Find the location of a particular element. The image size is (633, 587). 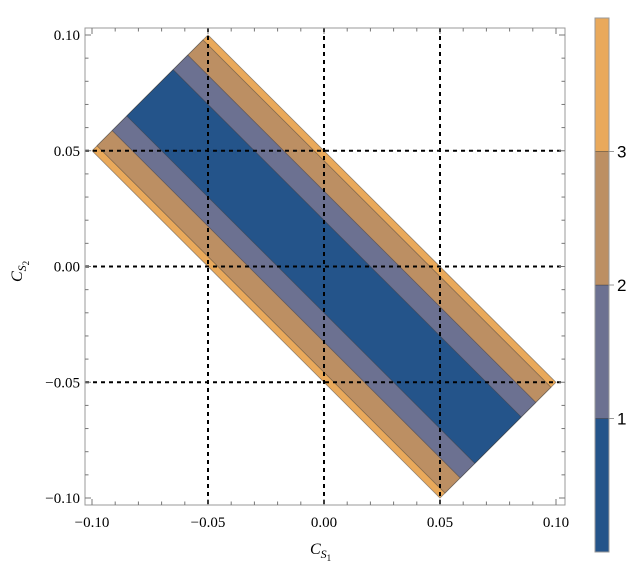

y-tick-label: −0.10 is located at coordinates (62, 499).